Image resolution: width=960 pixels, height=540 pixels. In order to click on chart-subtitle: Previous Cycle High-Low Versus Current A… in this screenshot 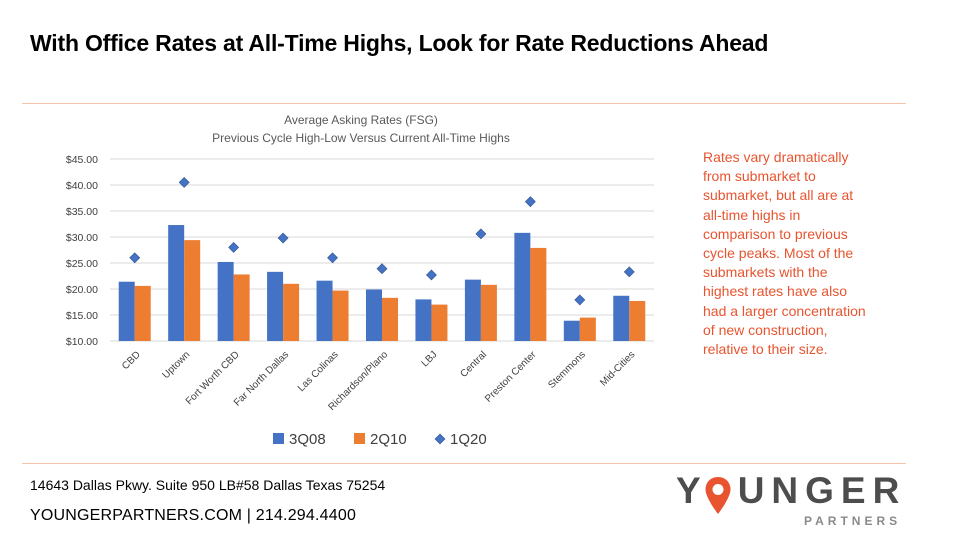, I will do `click(361, 138)`.